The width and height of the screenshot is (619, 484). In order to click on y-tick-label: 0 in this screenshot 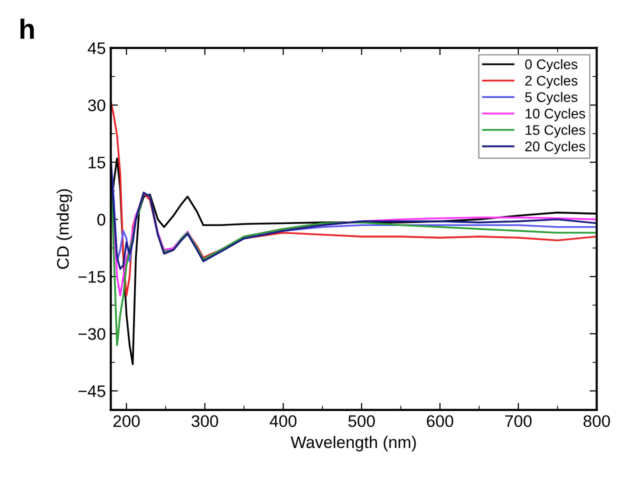, I will do `click(101, 220)`.